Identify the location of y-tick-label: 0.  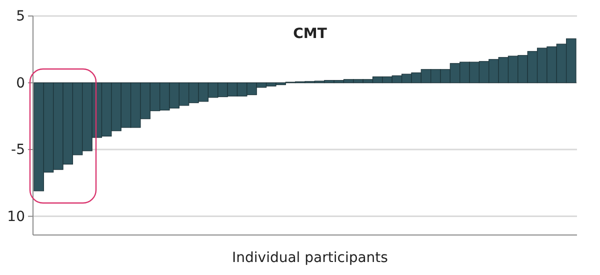
(20, 83).